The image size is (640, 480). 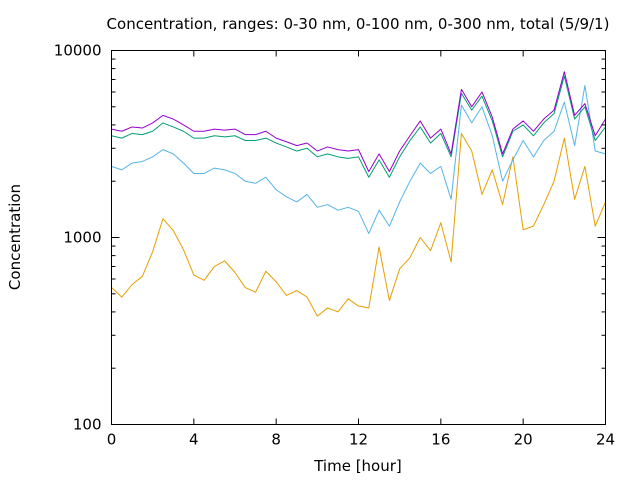 What do you see at coordinates (358, 440) in the screenshot?
I see `x-tick-label: 12` at bounding box center [358, 440].